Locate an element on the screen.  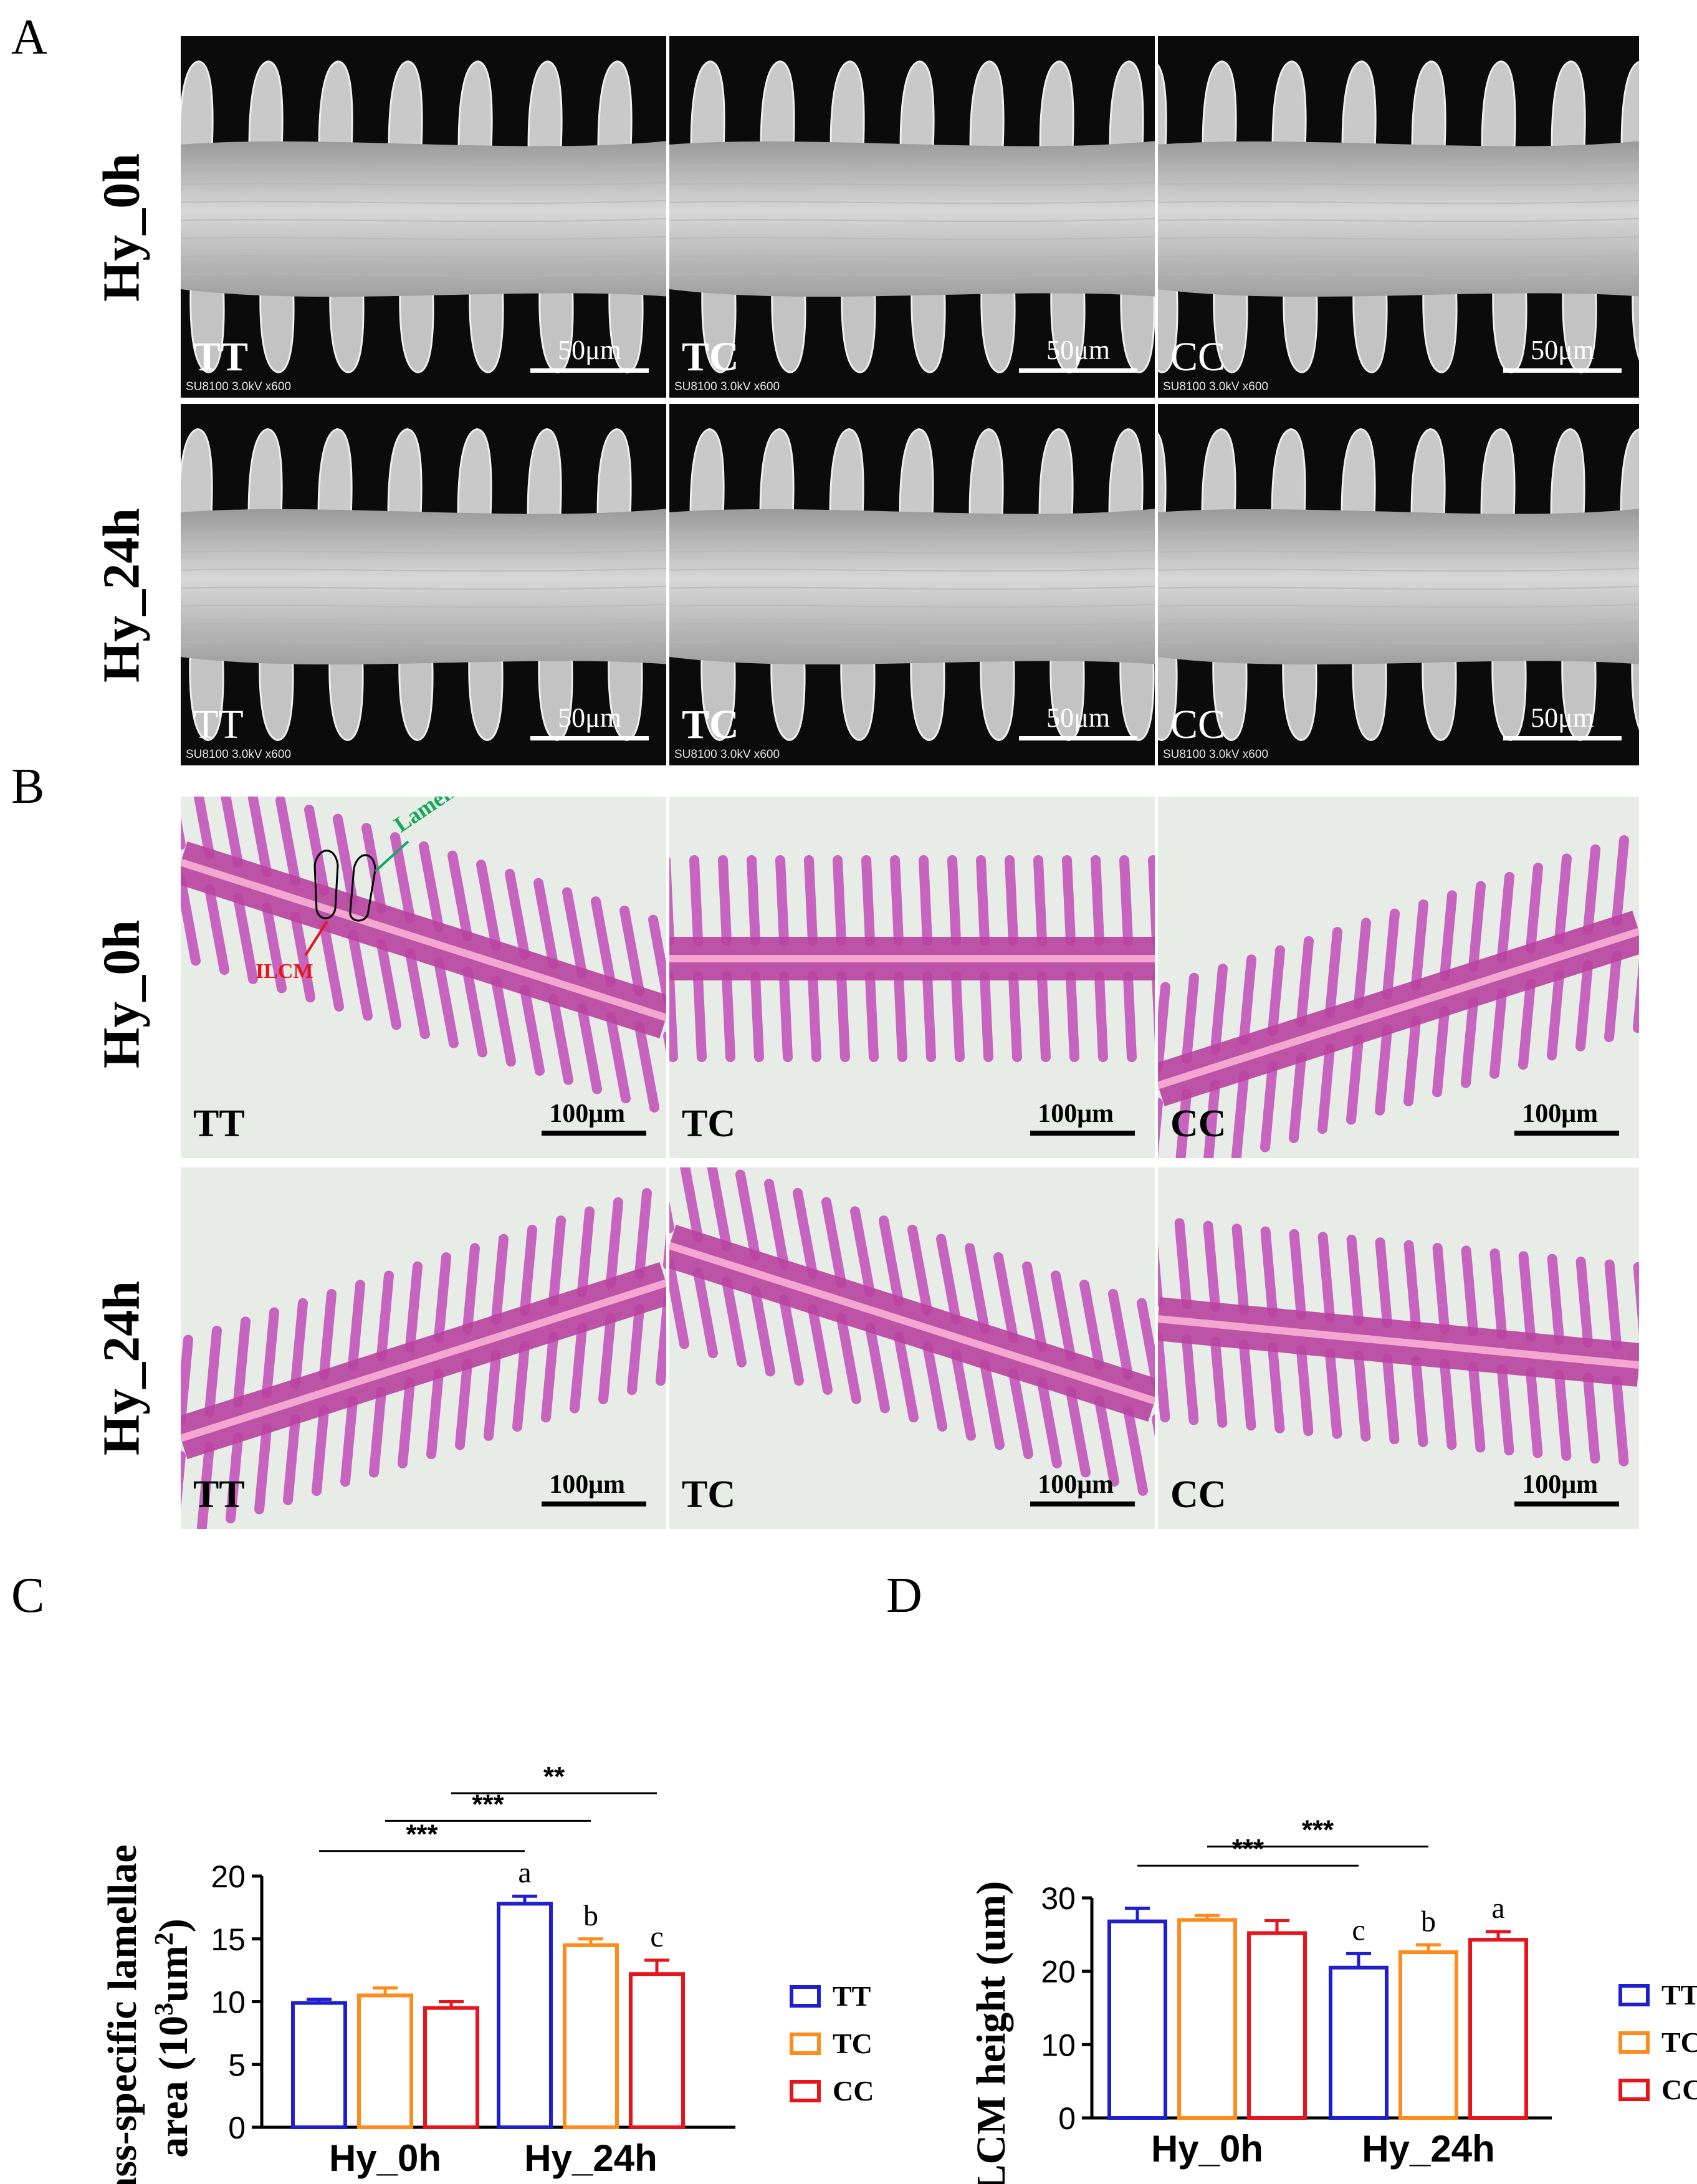
panel-a-row-label-24h: Hy_24h is located at coordinates (121, 595).